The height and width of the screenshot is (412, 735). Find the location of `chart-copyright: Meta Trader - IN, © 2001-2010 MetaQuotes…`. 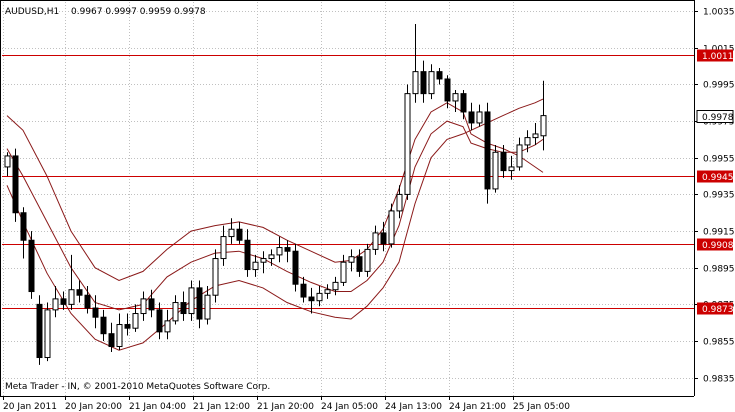

chart-copyright: Meta Trader - IN, © 2001-2010 MetaQuotes… is located at coordinates (137, 387).